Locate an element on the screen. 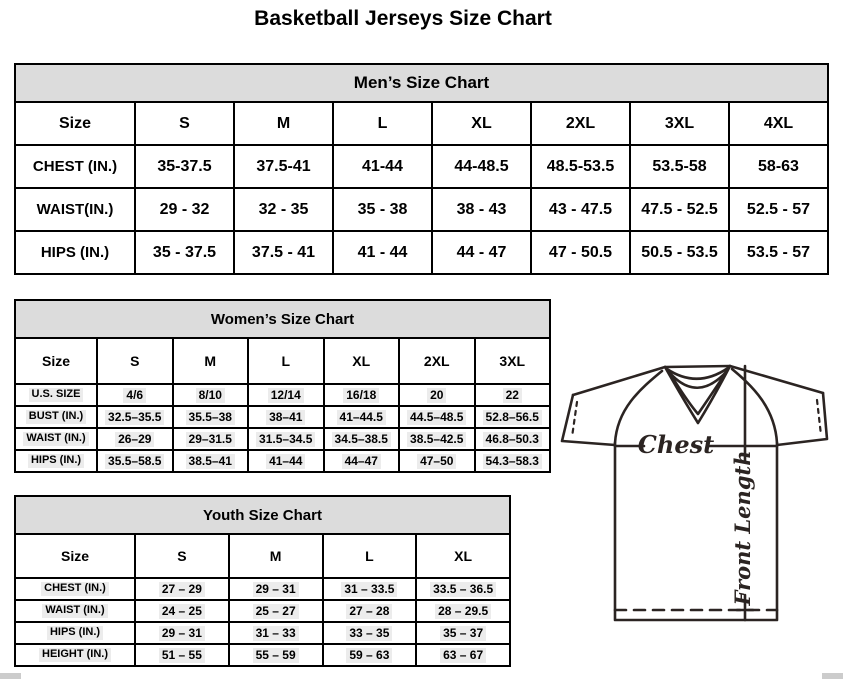 The width and height of the screenshot is (843, 679). size-value-cell: 63 – 67 is located at coordinates (463, 655).